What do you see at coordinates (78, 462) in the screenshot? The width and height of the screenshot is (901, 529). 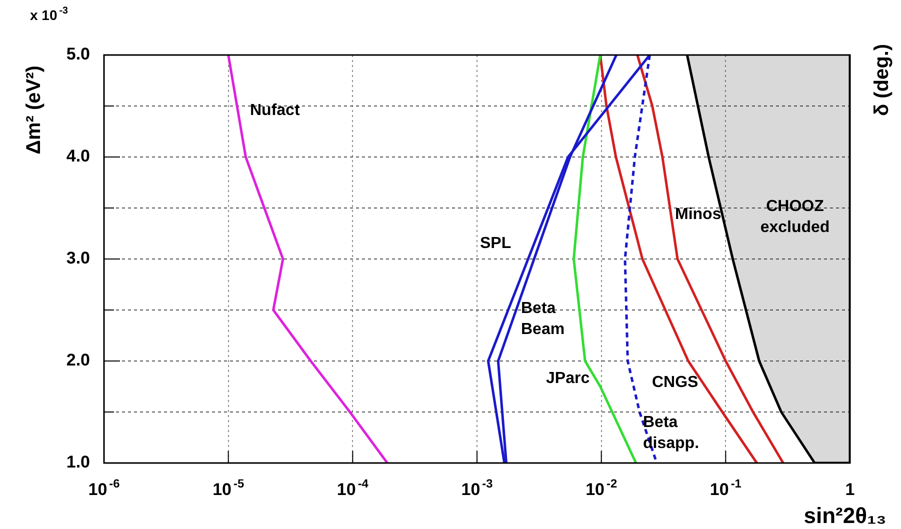 I see `y-tick-label: 1.0` at bounding box center [78, 462].